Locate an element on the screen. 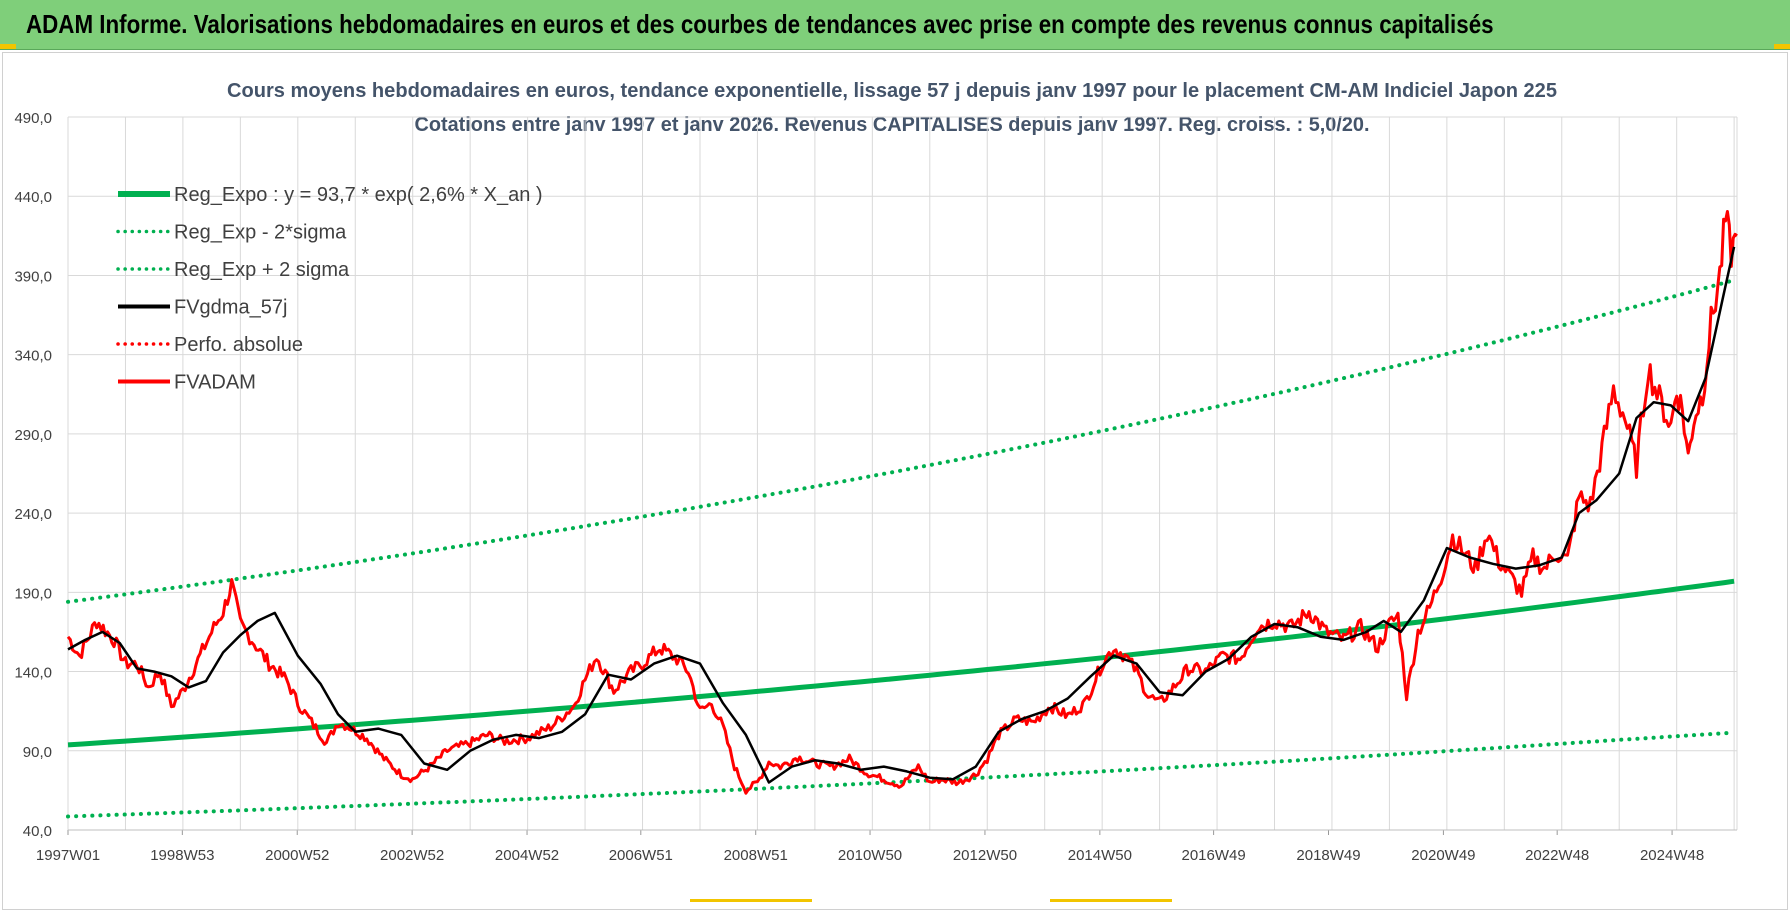  legend-label-4: FVgdma_57j is located at coordinates (230, 308).